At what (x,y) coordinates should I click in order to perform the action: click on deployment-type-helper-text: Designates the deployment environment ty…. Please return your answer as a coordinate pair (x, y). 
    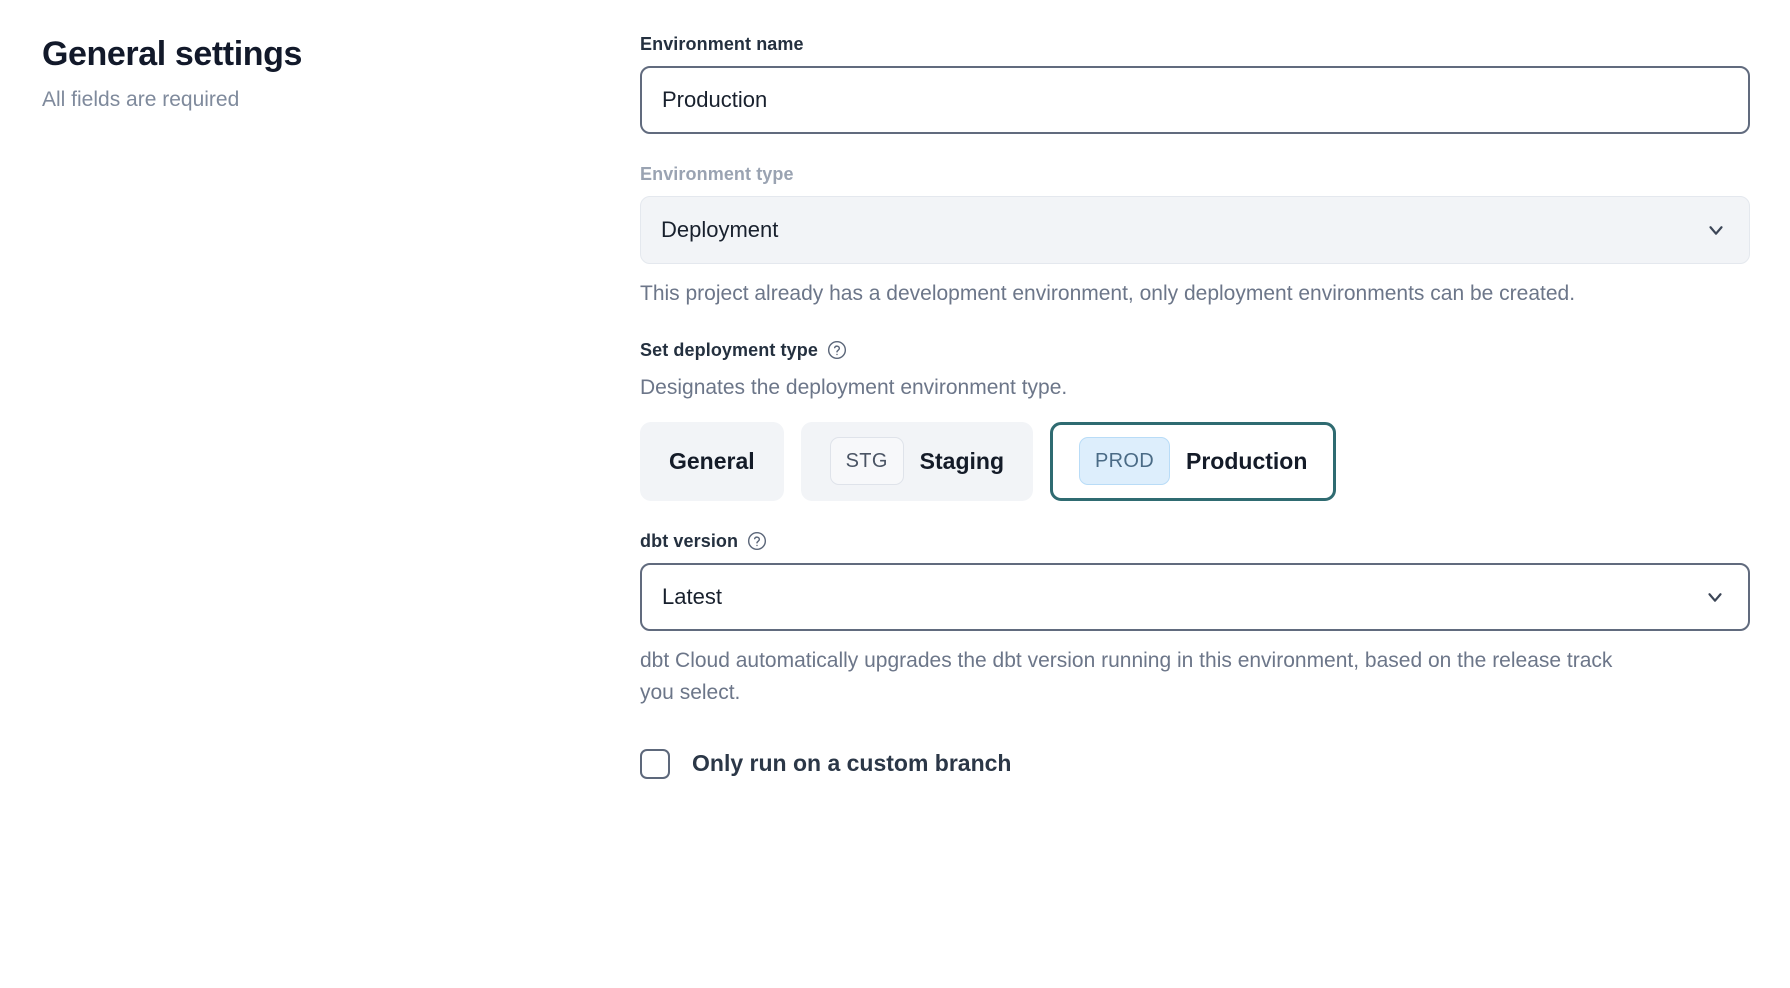
    Looking at the image, I should click on (854, 387).